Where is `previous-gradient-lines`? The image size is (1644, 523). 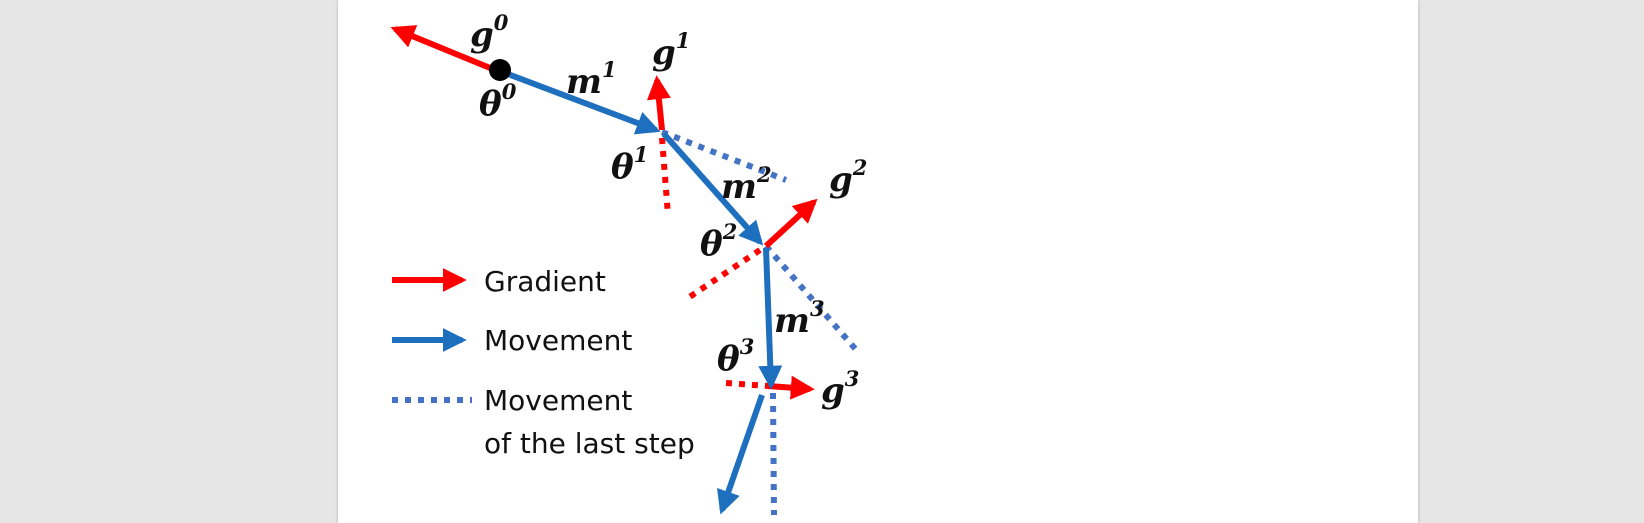 previous-gradient-lines is located at coordinates (714, 263).